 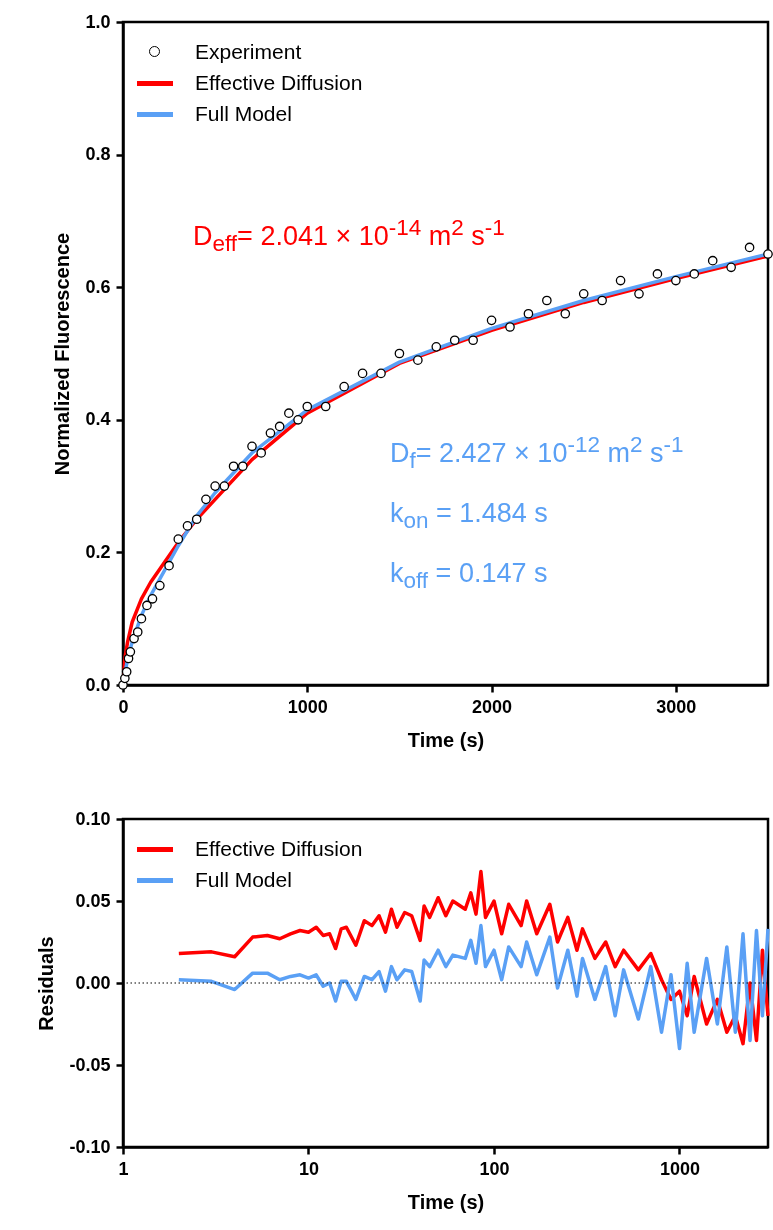 What do you see at coordinates (46, 983) in the screenshot?
I see `y-axis-title: Residuals` at bounding box center [46, 983].